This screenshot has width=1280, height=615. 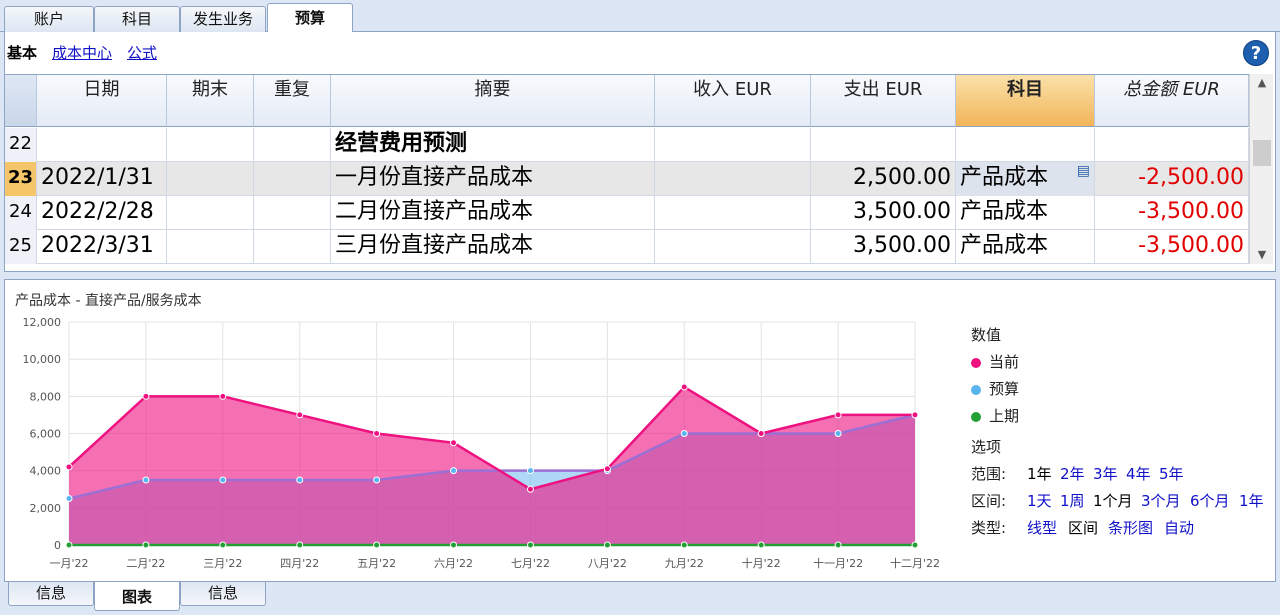 I want to click on interval-1m: 1个月, so click(x=1113, y=501).